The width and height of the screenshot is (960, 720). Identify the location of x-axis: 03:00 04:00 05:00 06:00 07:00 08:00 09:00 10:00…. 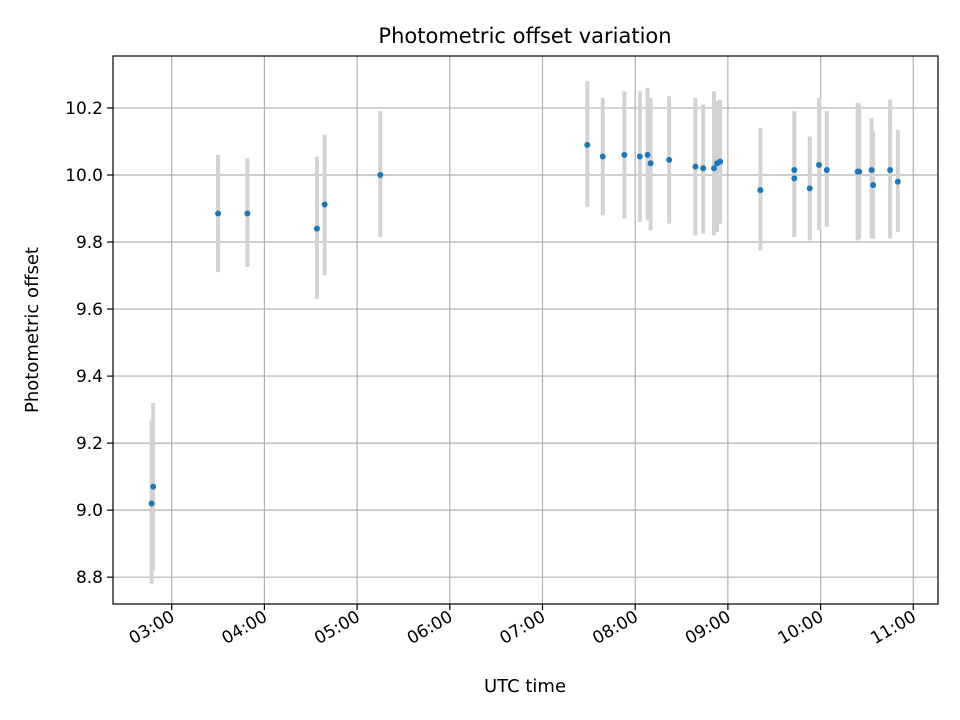
(523, 626).